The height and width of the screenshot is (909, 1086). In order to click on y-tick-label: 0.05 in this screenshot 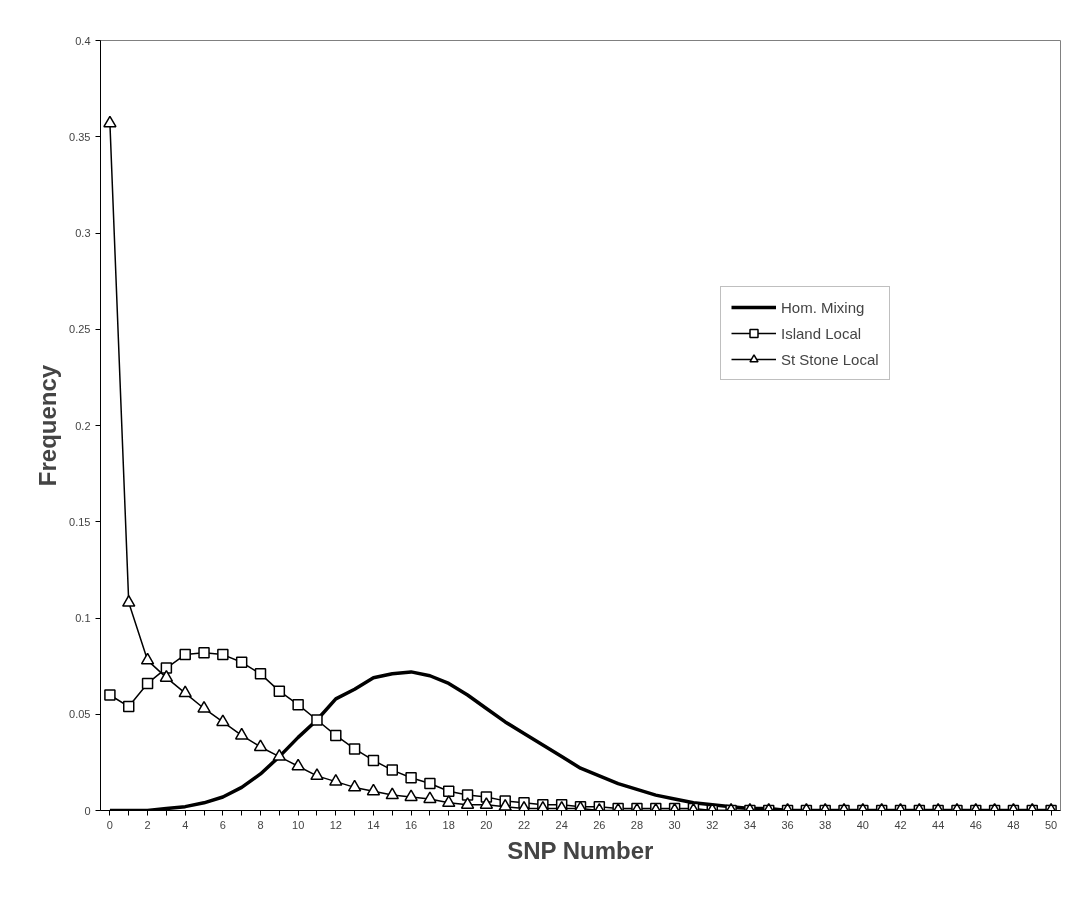, I will do `click(80, 714)`.